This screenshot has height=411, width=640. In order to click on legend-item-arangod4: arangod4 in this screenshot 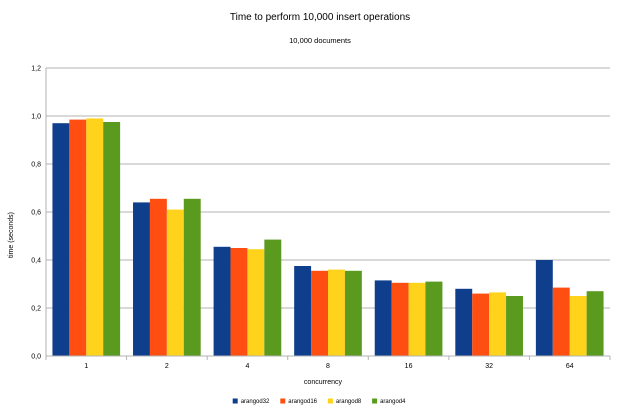, I will do `click(389, 401)`.